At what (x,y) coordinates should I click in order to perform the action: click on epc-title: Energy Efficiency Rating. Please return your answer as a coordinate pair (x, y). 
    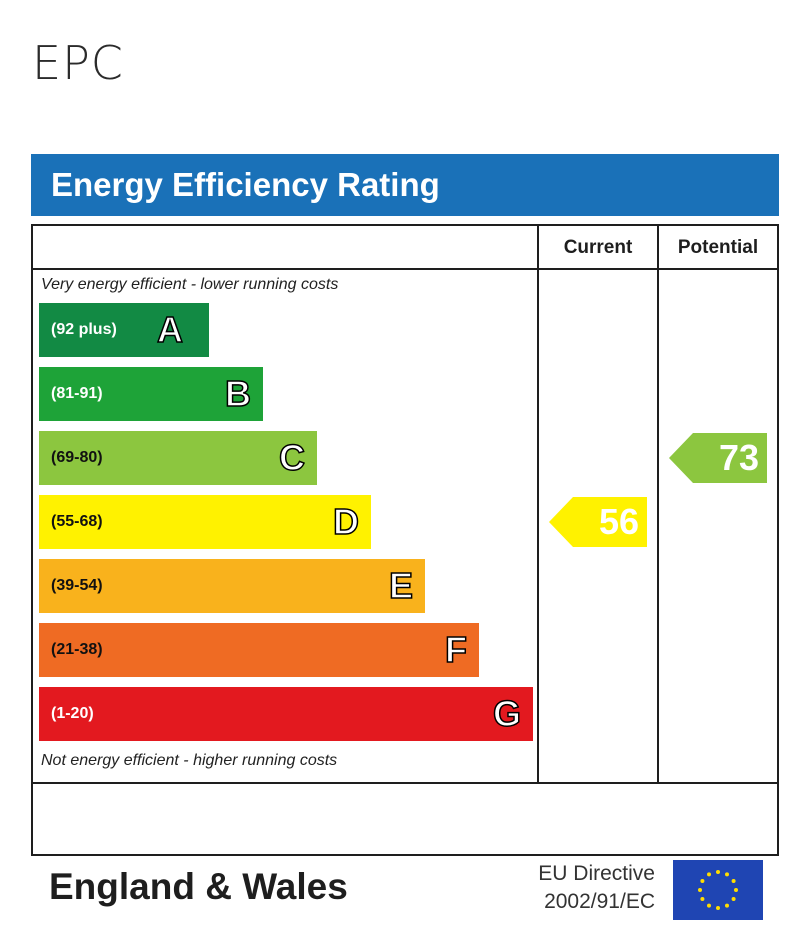
    Looking at the image, I should click on (405, 185).